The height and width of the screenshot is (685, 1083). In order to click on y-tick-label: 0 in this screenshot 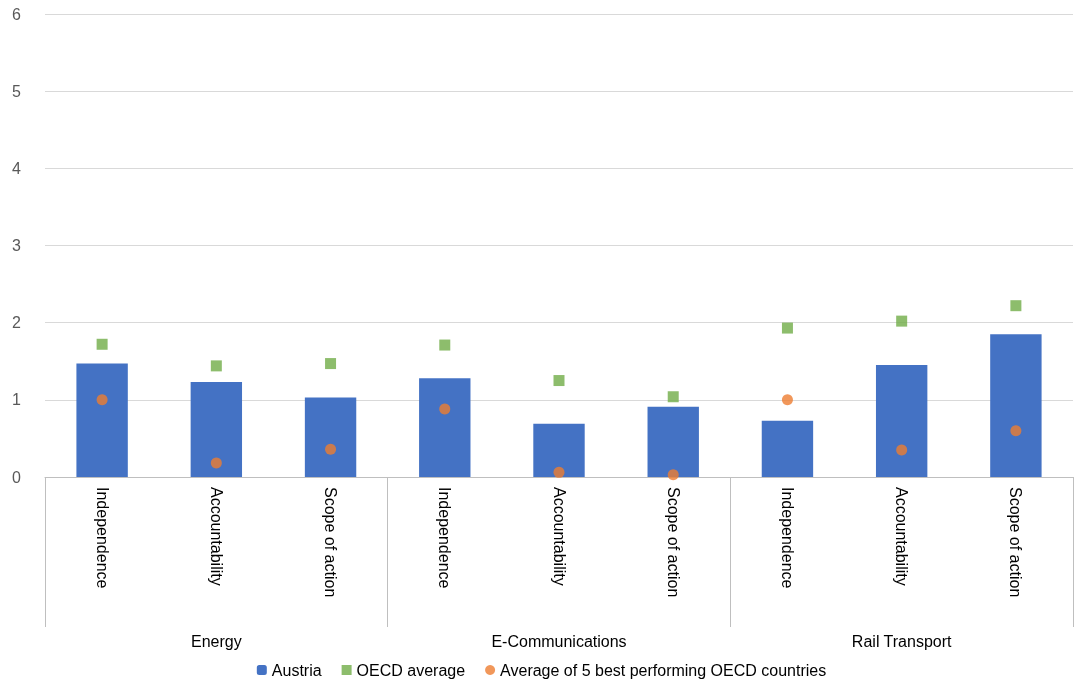, I will do `click(17, 477)`.